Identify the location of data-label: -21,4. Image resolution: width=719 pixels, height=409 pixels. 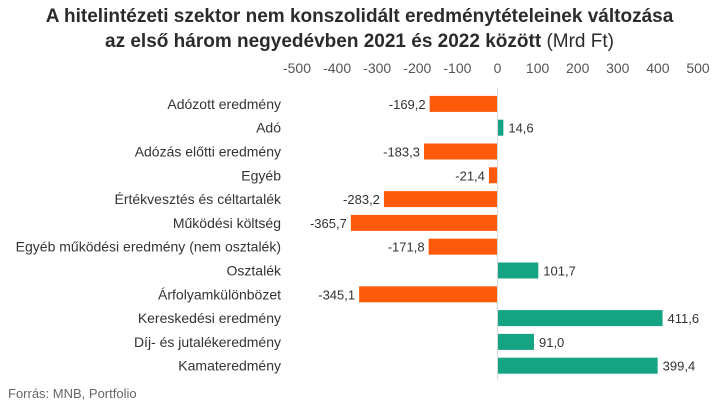
(470, 175).